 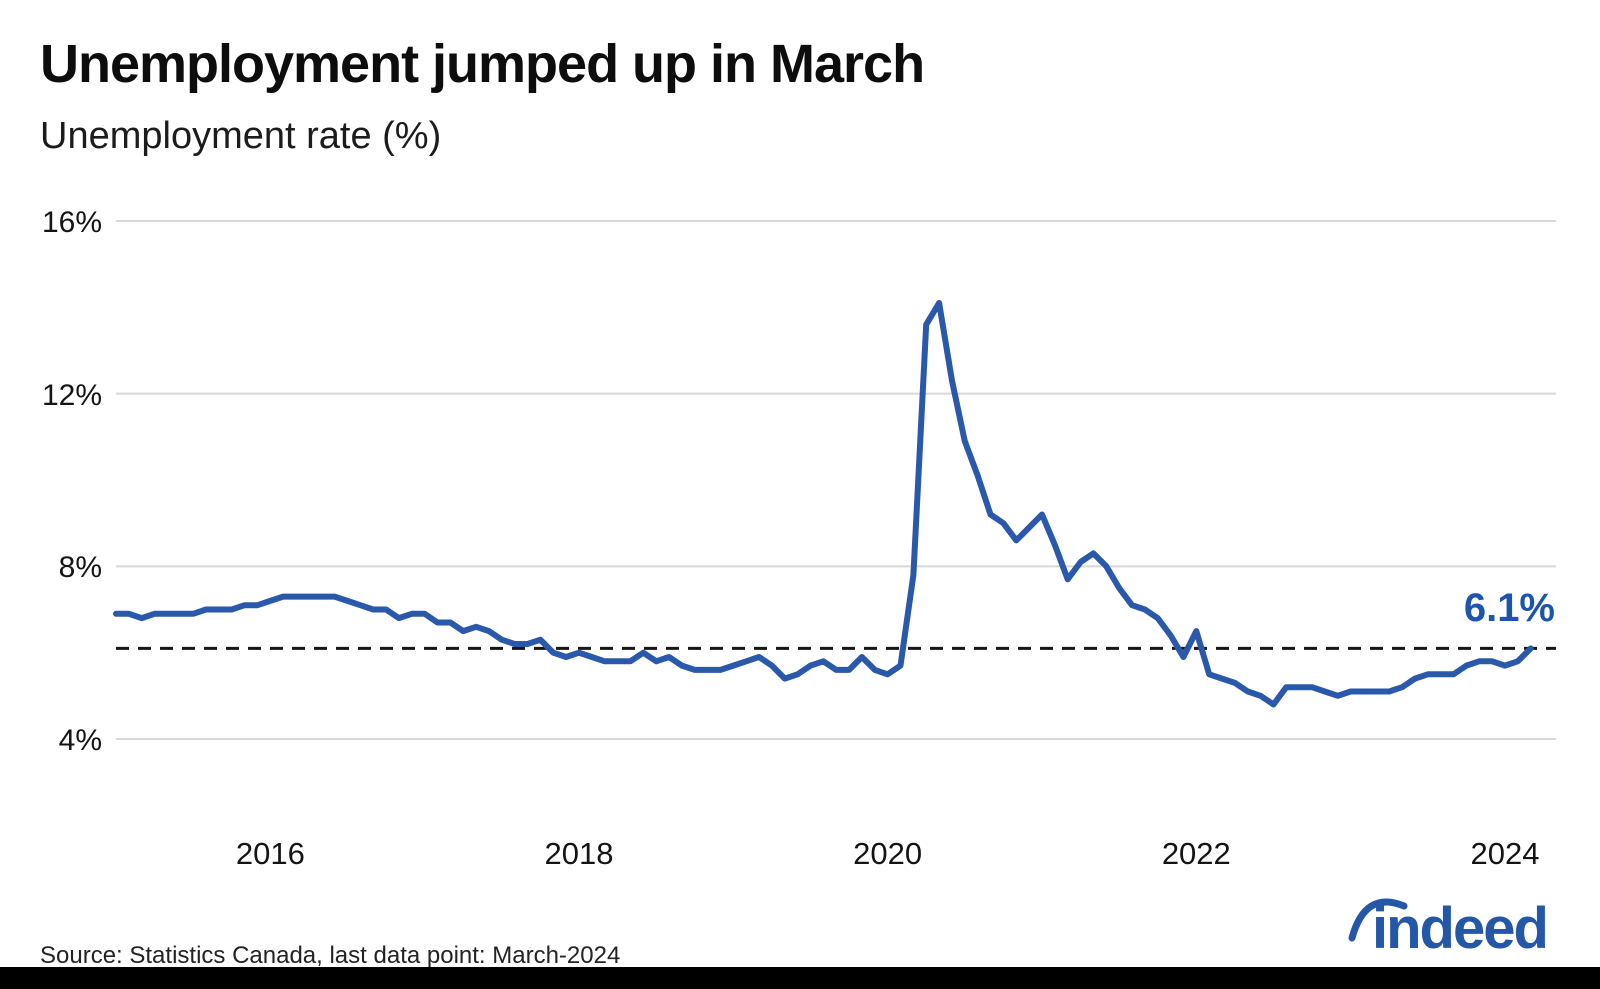 What do you see at coordinates (71, 222) in the screenshot?
I see `y-tick-label-16: 16%` at bounding box center [71, 222].